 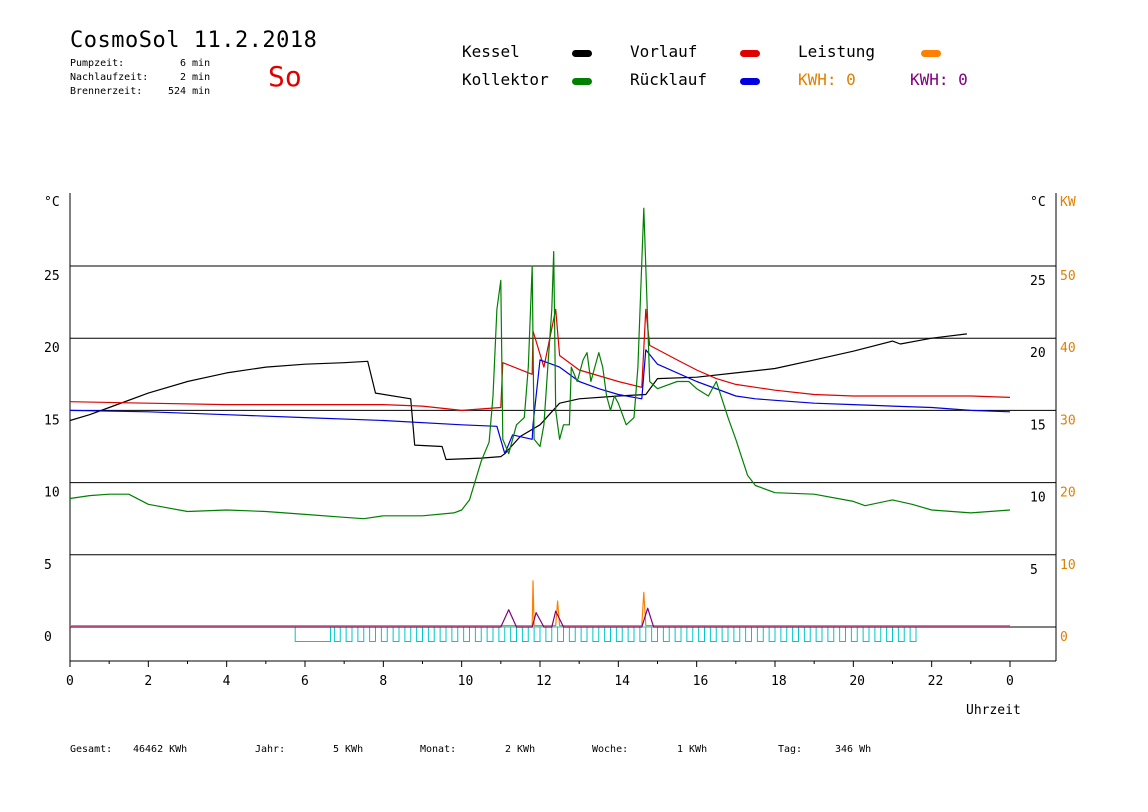 What do you see at coordinates (48, 565) in the screenshot?
I see `y-left-tick-label: 5` at bounding box center [48, 565].